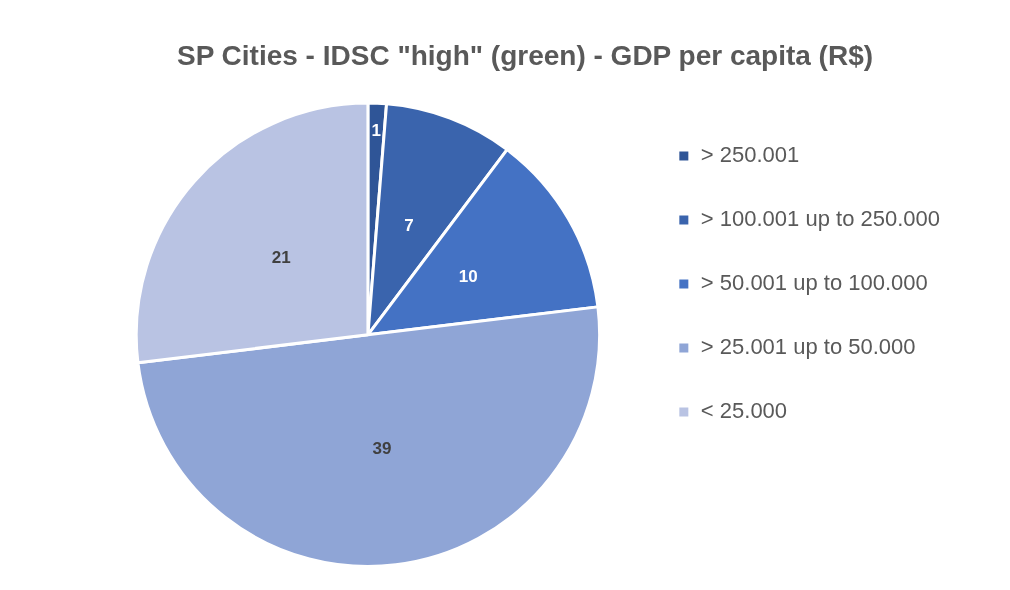 This screenshot has width=1010, height=590. I want to click on data-label: 39, so click(382, 449).